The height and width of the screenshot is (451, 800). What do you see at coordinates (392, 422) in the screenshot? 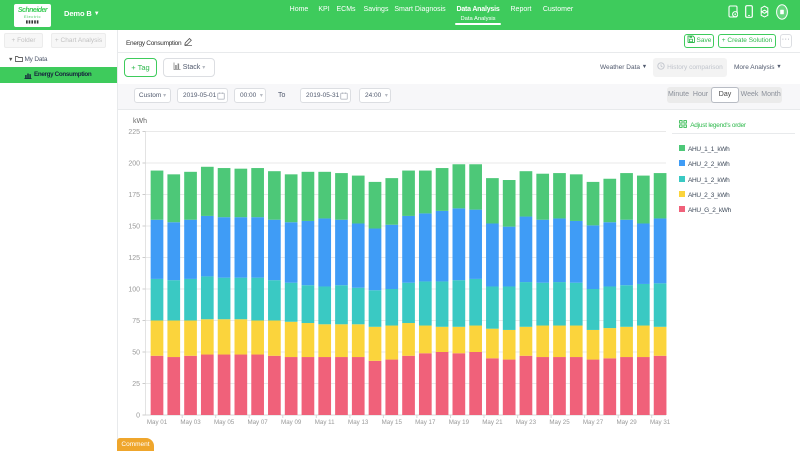
I see `svg-text: May 15` at bounding box center [392, 422].